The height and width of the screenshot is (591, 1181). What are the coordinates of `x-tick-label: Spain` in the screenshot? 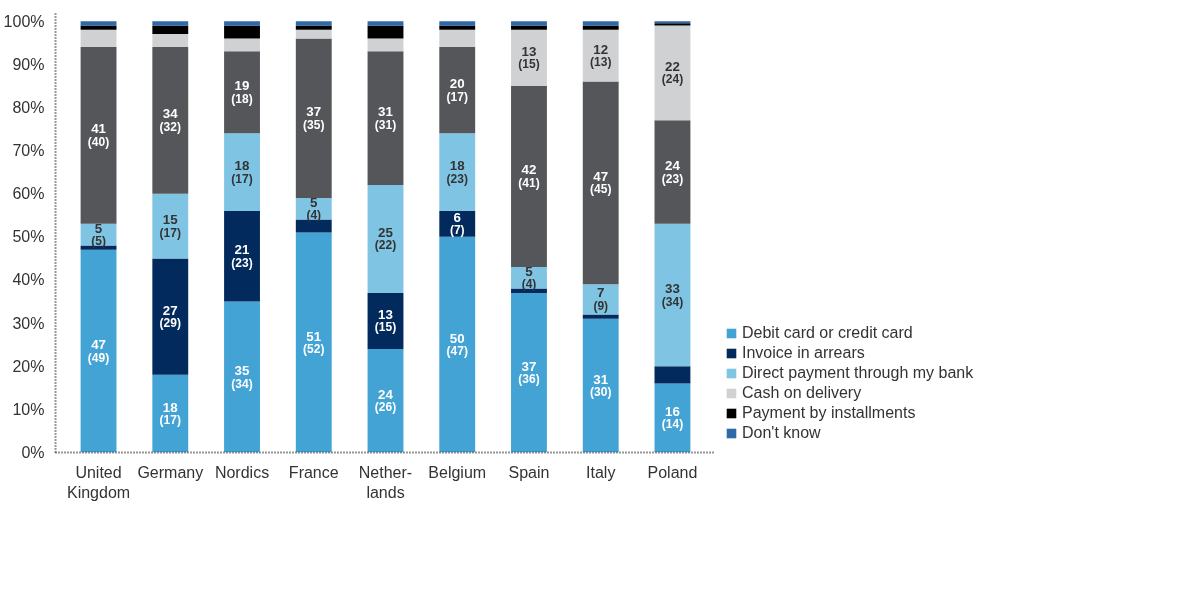 It's located at (529, 472).